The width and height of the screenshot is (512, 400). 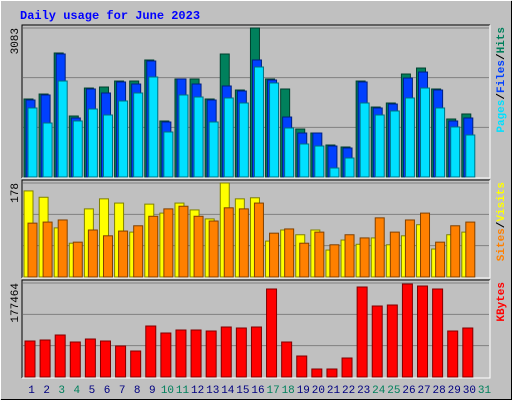 I want to click on x-tick-label: 27, so click(x=423, y=391).